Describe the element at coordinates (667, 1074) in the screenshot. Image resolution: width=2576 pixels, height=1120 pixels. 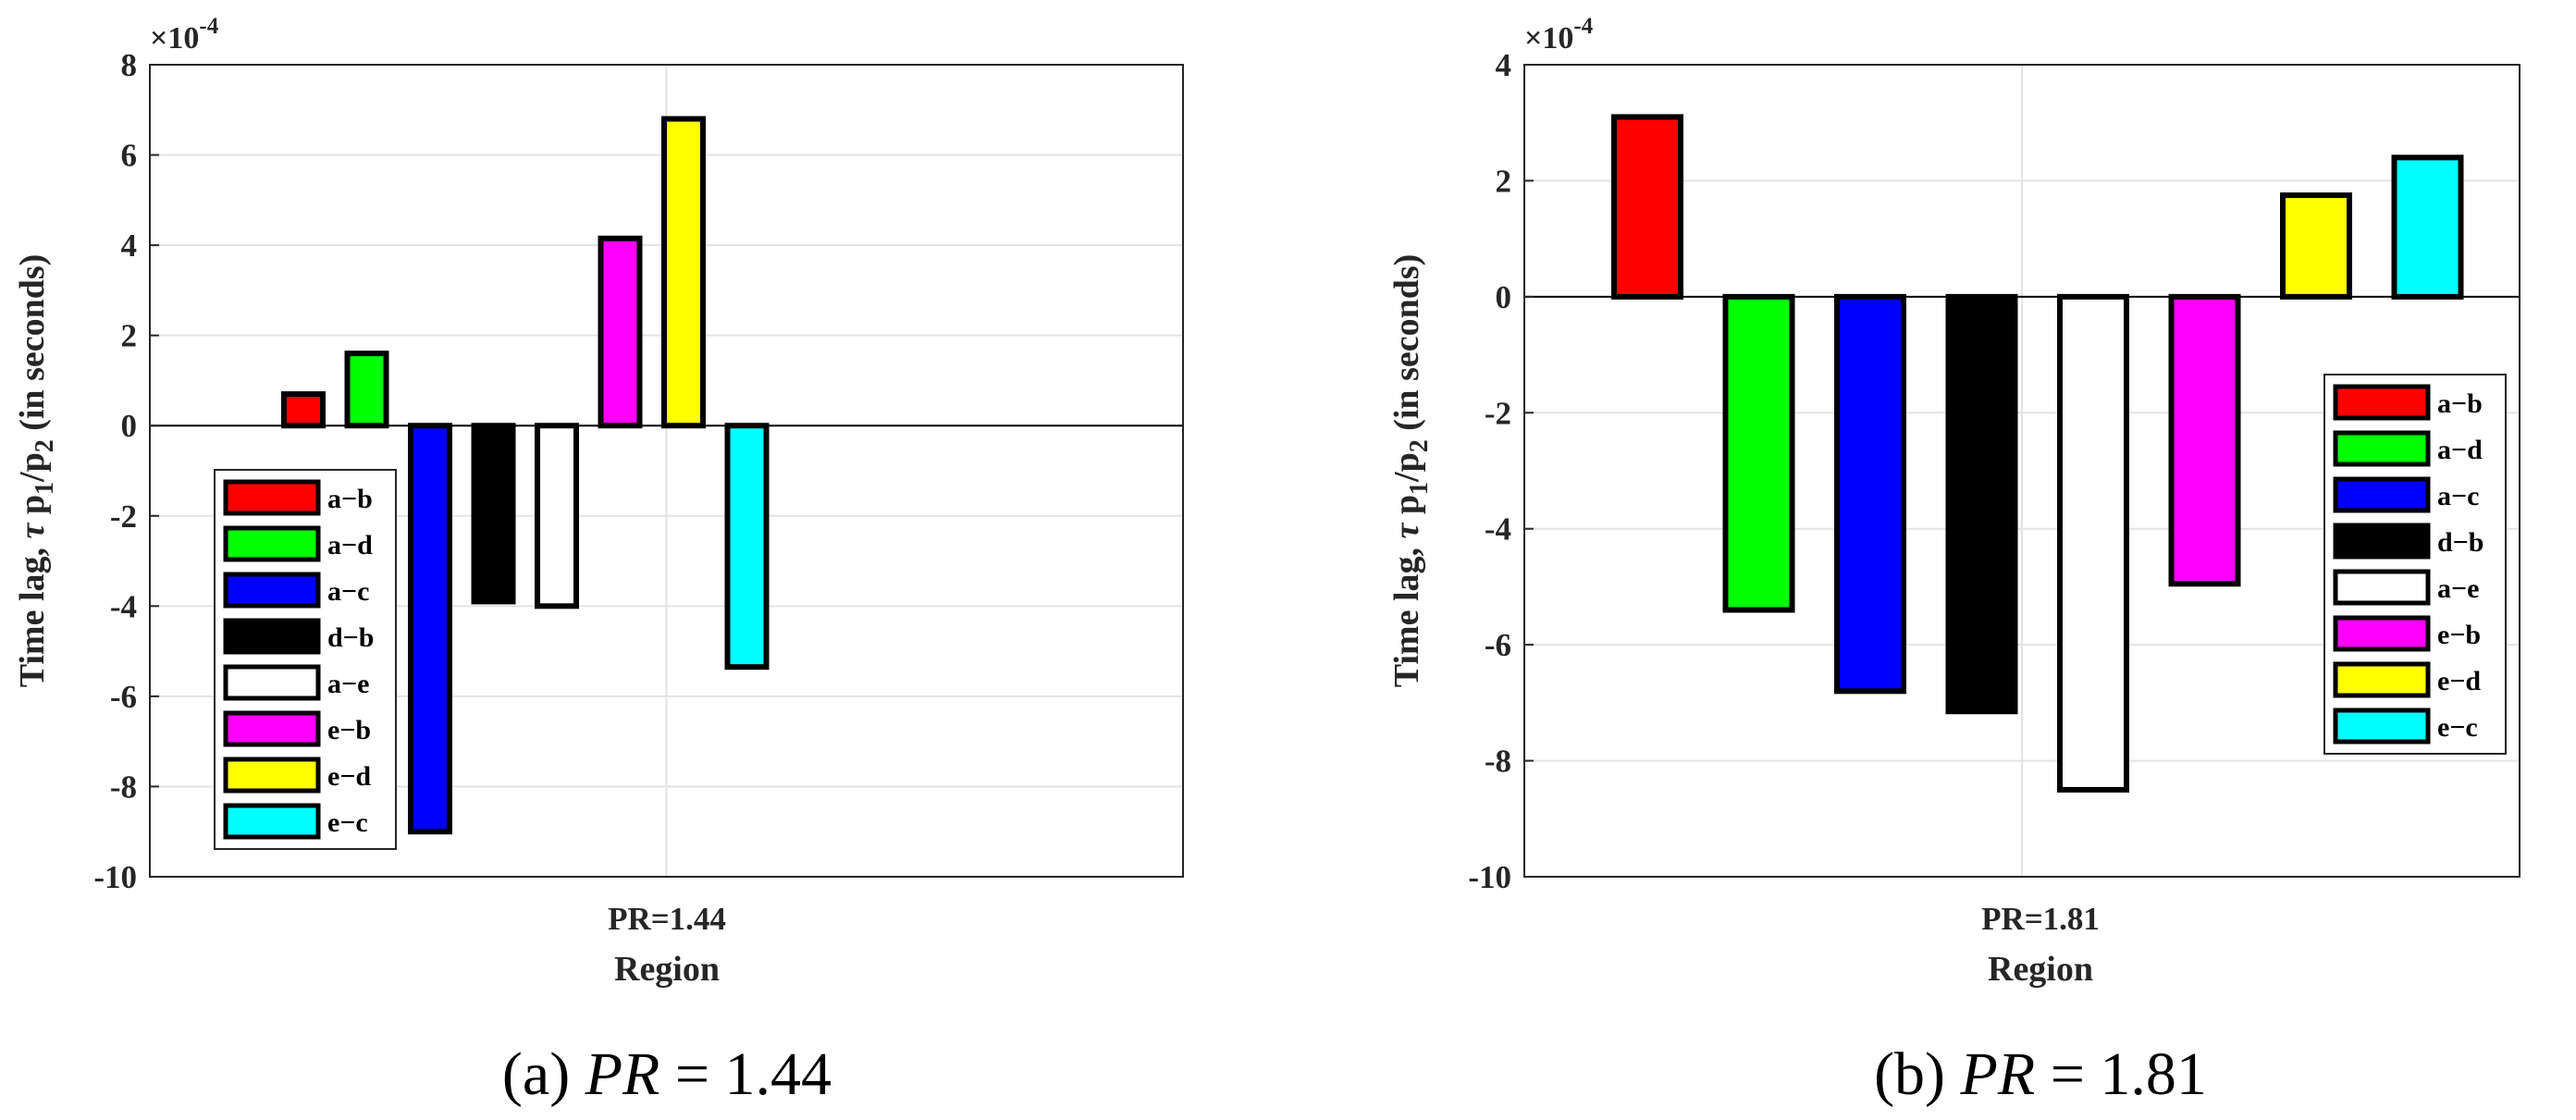
I see `caption-a: (a) PR = 1.44` at that location.